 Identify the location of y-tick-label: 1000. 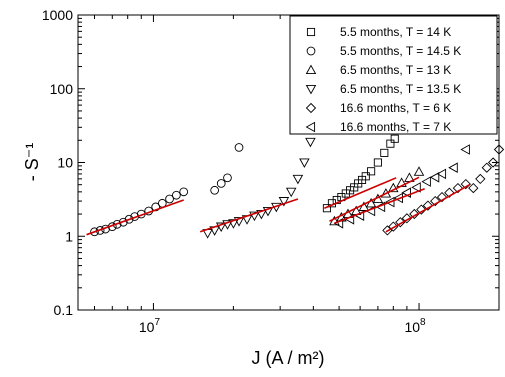
(57, 15).